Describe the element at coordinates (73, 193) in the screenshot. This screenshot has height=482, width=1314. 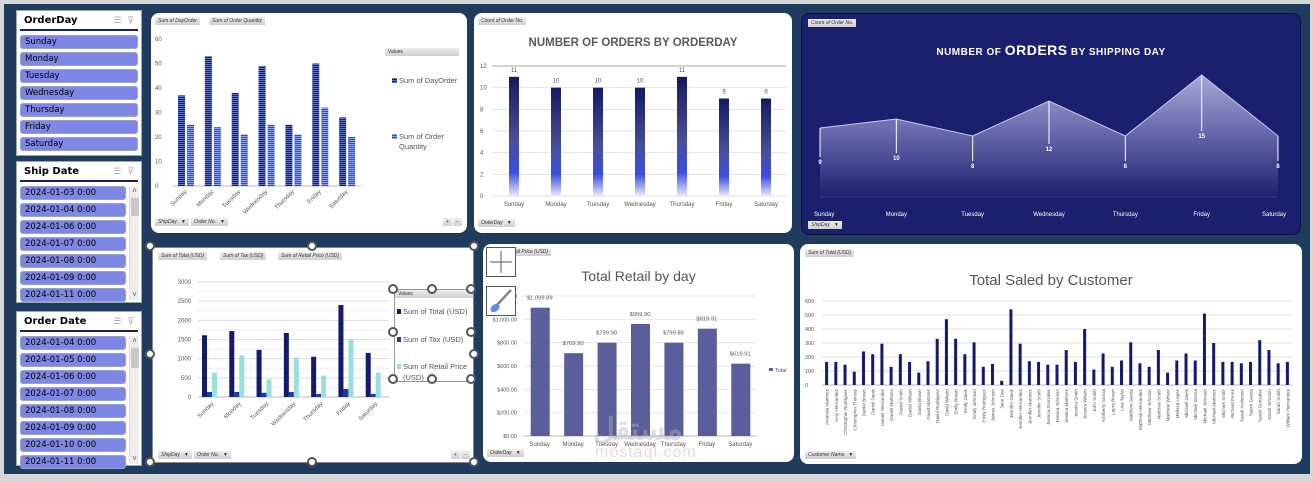
I see `slicer-item: 2024-01-03 0:00` at that location.